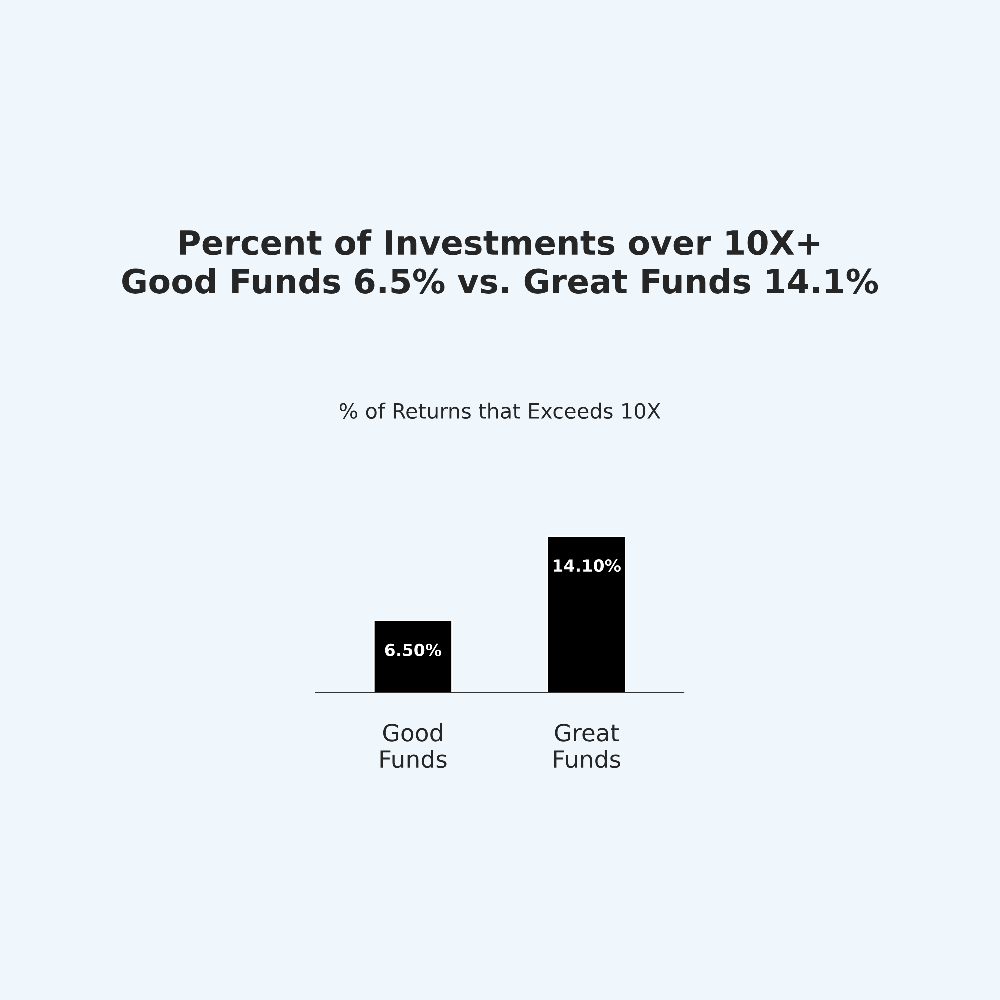 The image size is (1000, 1000). Describe the element at coordinates (500, 262) in the screenshot. I see `chart-title: Percent of Investments over 10X+ Good Funds 6.5% vs. Great Funds 14.1%` at that location.